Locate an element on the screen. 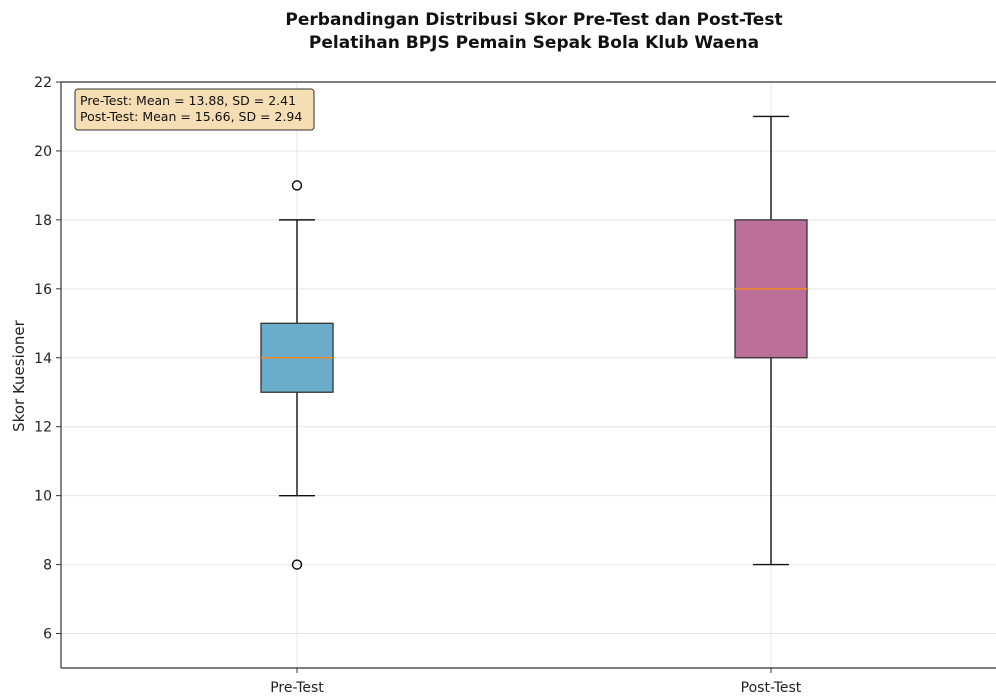 This screenshot has width=996, height=698. stats-box-background is located at coordinates (194, 109).